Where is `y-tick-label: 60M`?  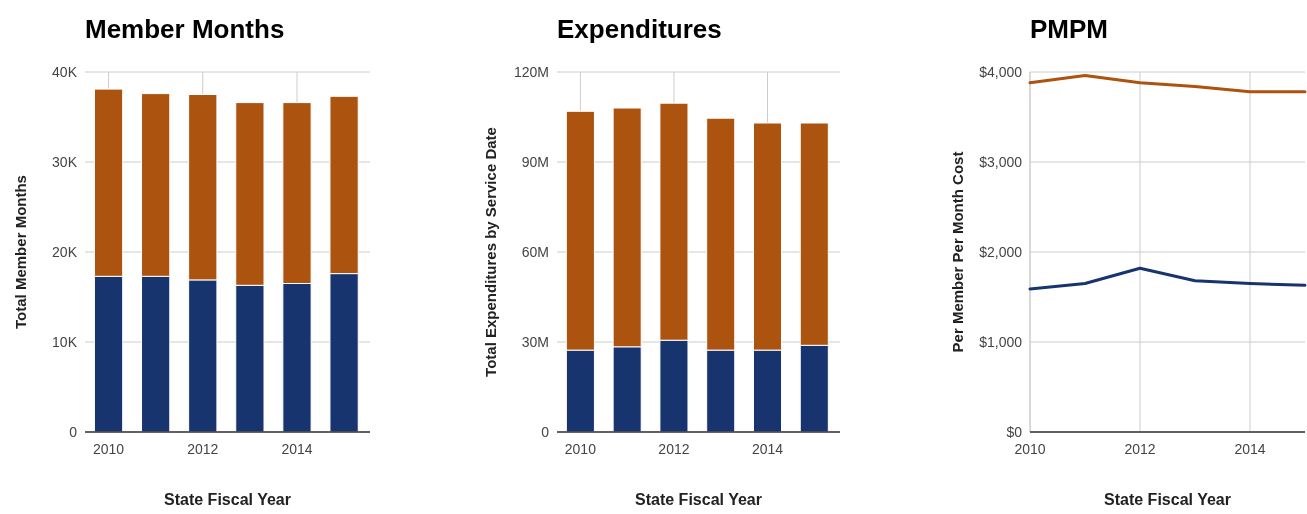 y-tick-label: 60M is located at coordinates (535, 251).